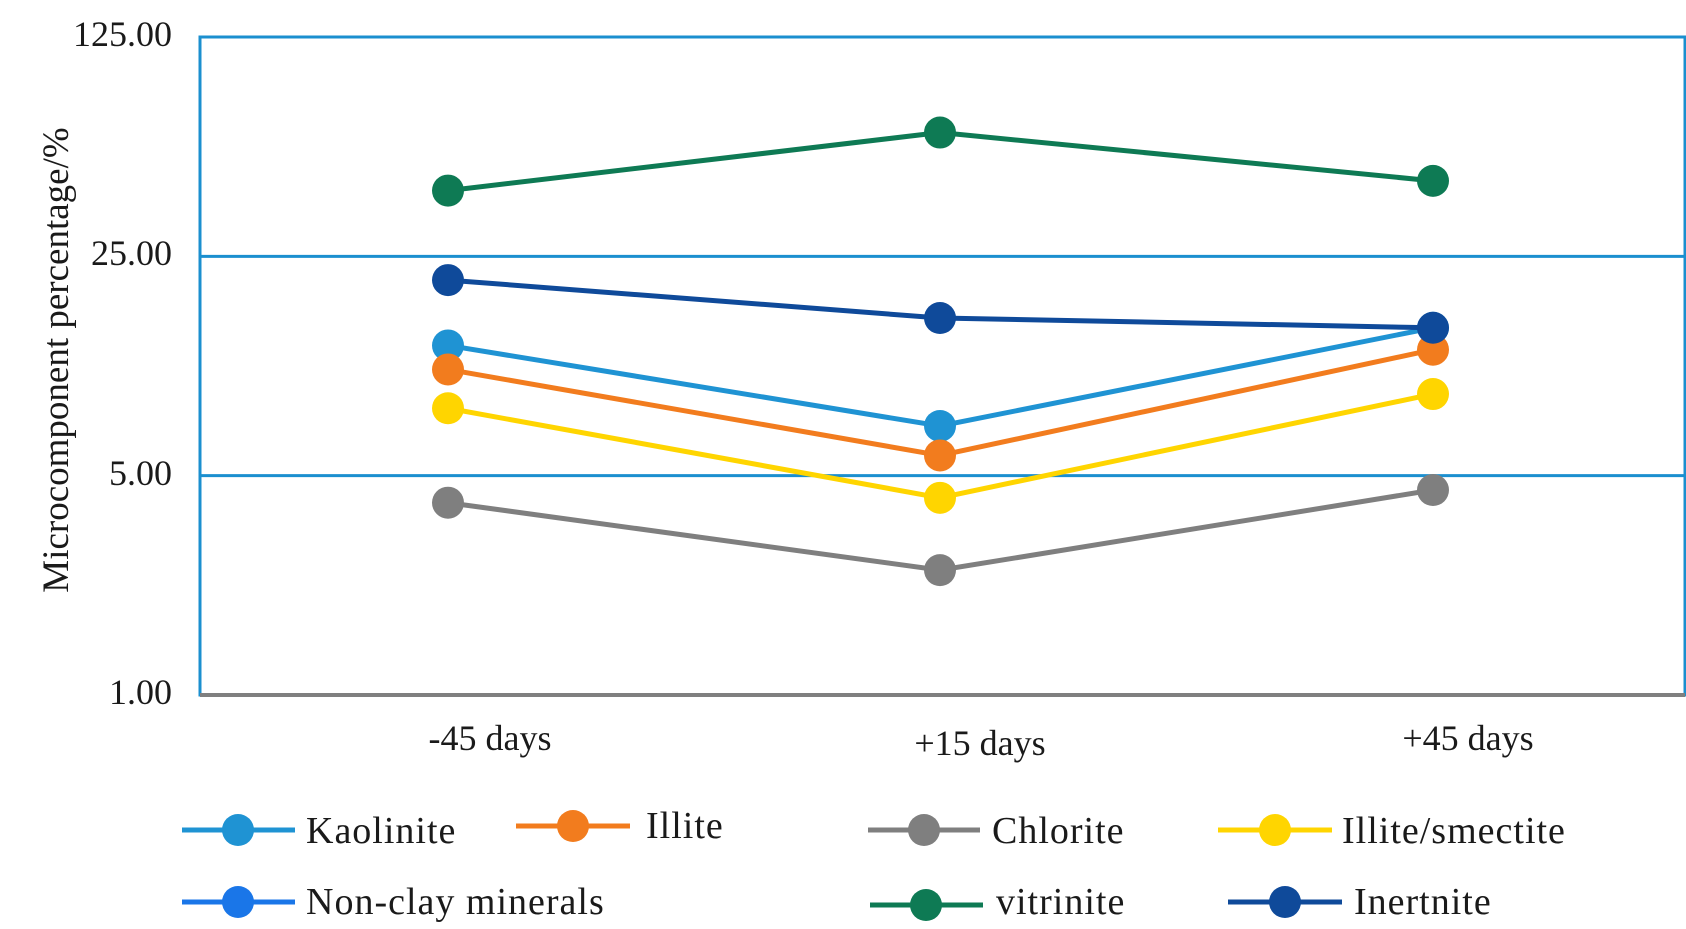 This screenshot has width=1686, height=929. I want to click on legend-item-illite: Illite, so click(620, 826).